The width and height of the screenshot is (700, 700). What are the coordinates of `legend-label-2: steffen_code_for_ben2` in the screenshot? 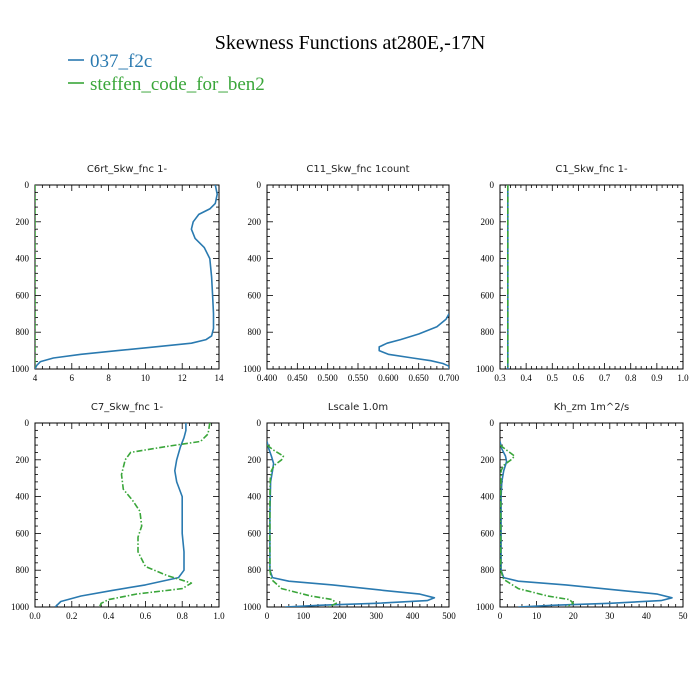 It's located at (177, 84).